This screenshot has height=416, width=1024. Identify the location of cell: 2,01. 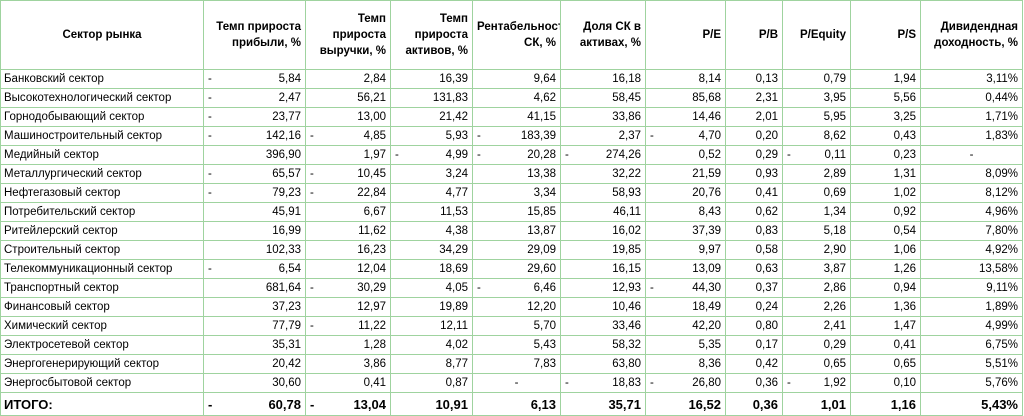
(754, 117).